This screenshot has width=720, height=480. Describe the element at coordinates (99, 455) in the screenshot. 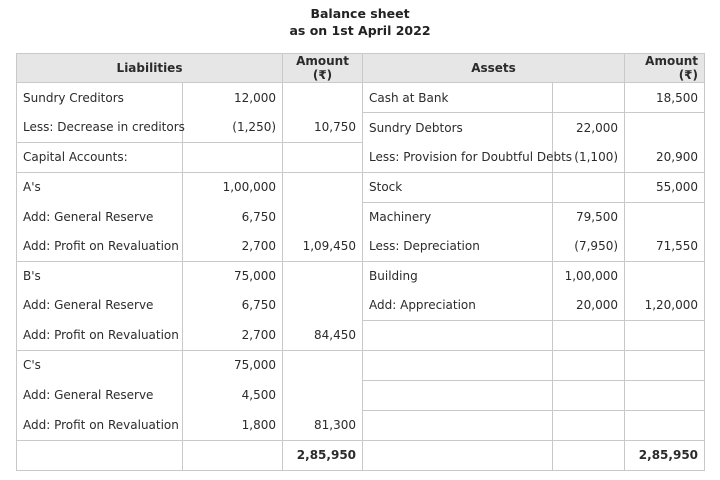

I see `total-spacer-left` at that location.